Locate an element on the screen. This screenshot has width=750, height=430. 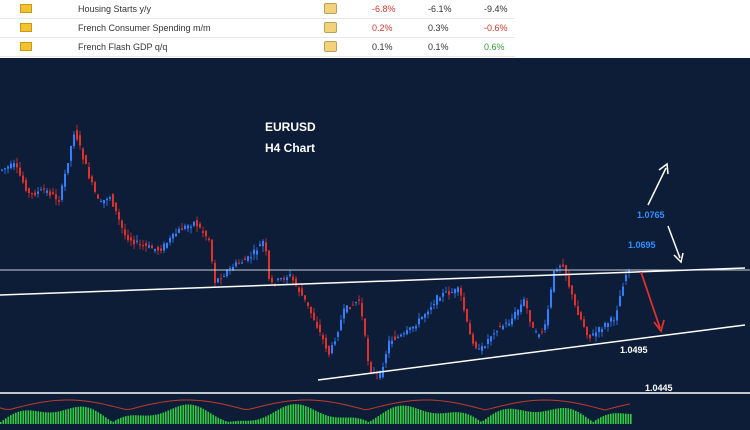
signal-line is located at coordinates (315, 405).